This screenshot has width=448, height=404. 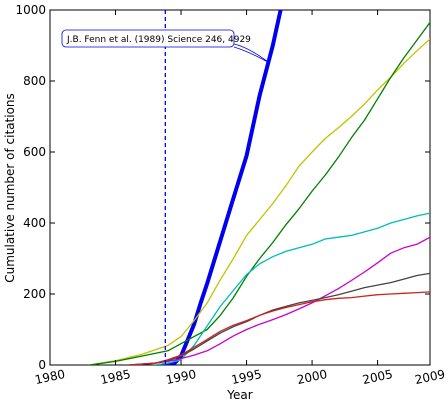 What do you see at coordinates (430, 377) in the screenshot?
I see `x-tick-label: 2009` at bounding box center [430, 377].